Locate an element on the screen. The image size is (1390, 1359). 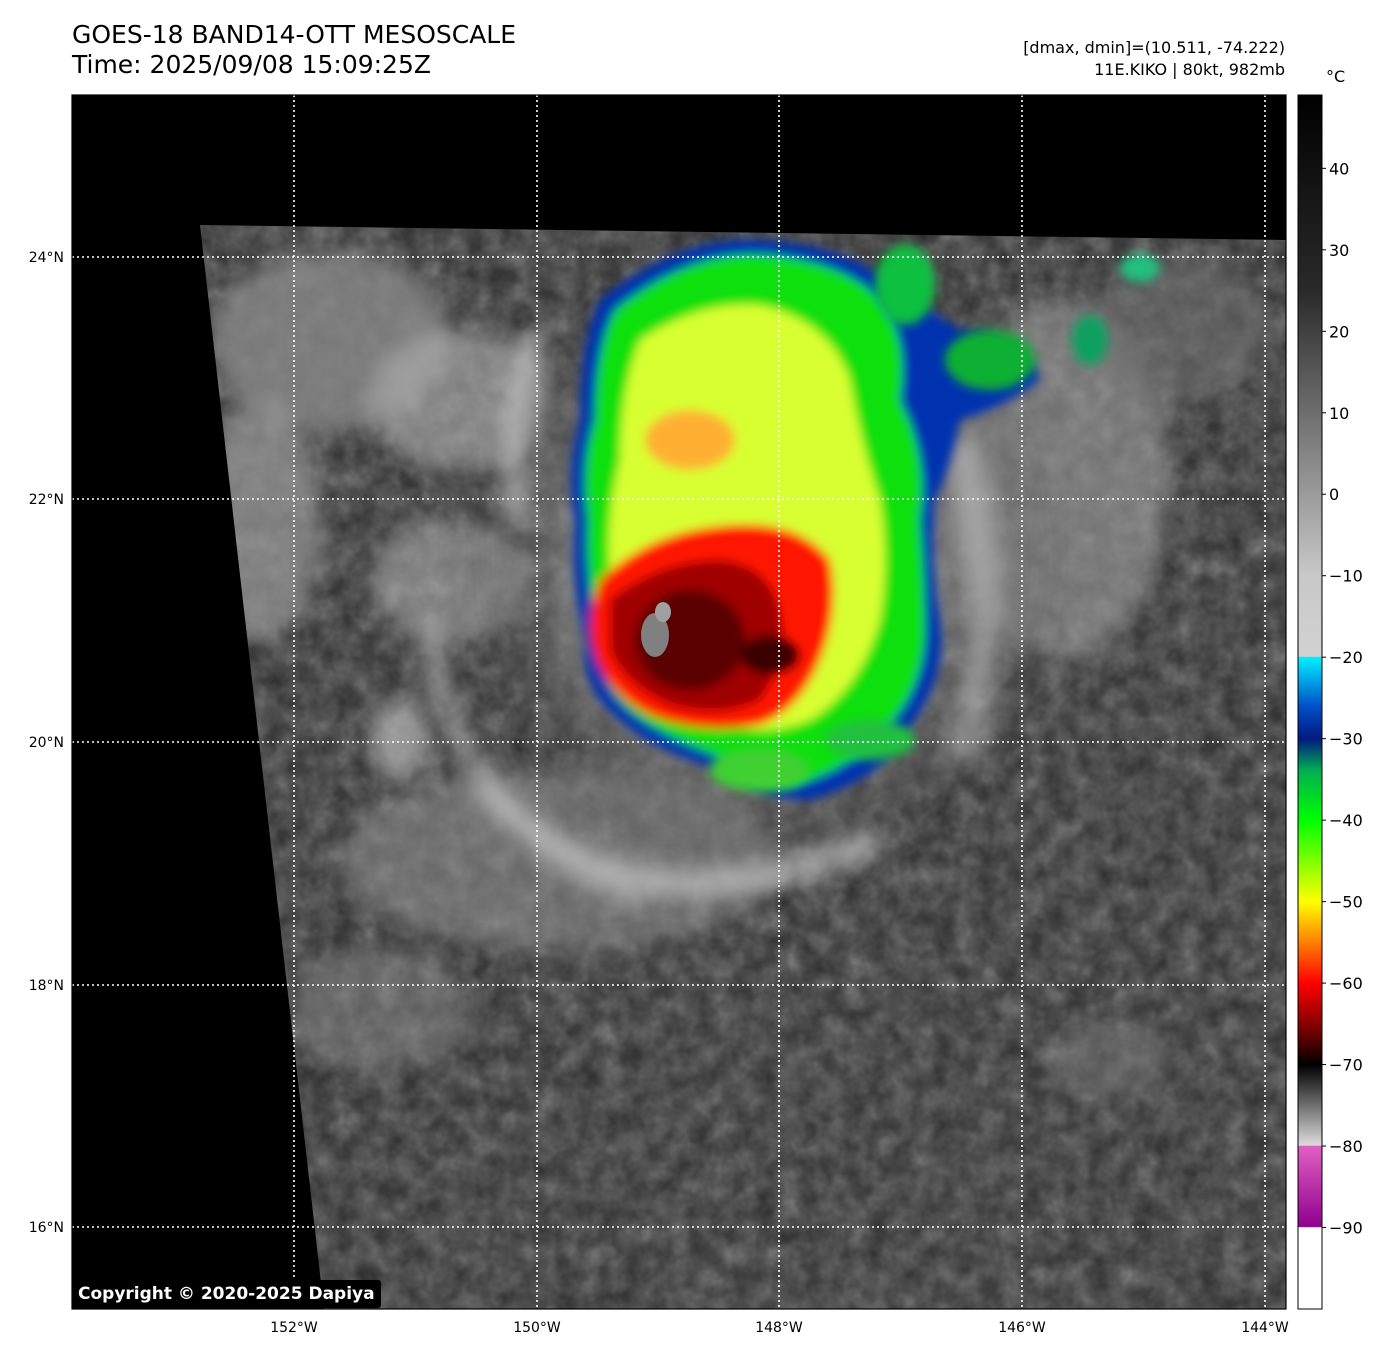
lat-label: 20°N is located at coordinates (46, 743).